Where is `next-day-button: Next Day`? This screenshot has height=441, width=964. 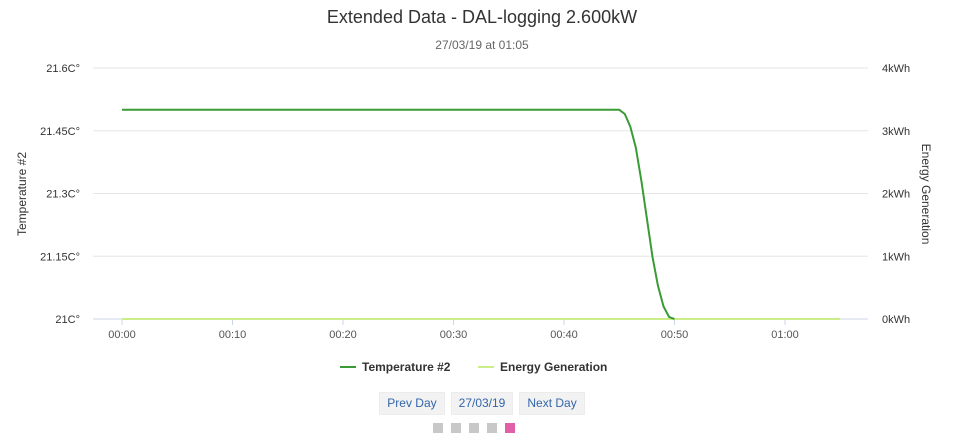 next-day-button: Next Day is located at coordinates (552, 403).